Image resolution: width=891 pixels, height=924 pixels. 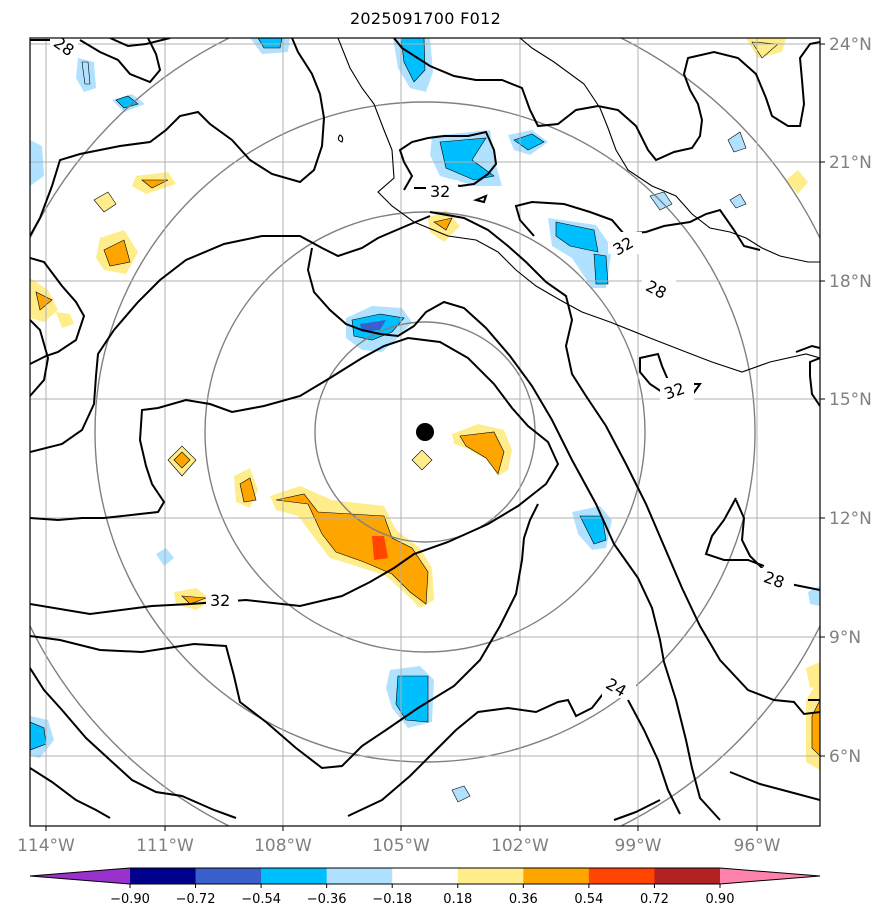 What do you see at coordinates (850, 163) in the screenshot?
I see `lat-label: 21°N` at bounding box center [850, 163].